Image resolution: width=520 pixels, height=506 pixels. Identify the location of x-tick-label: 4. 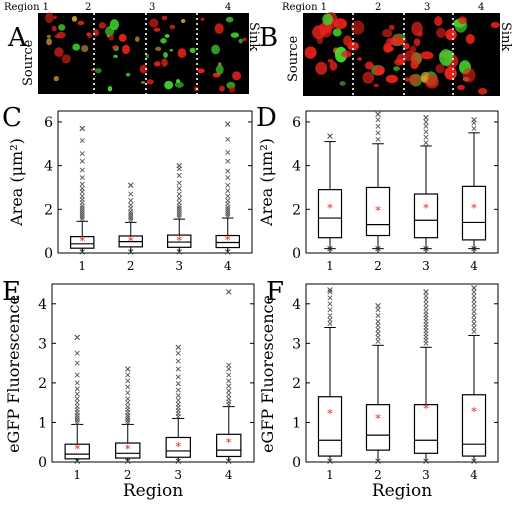
(474, 475).